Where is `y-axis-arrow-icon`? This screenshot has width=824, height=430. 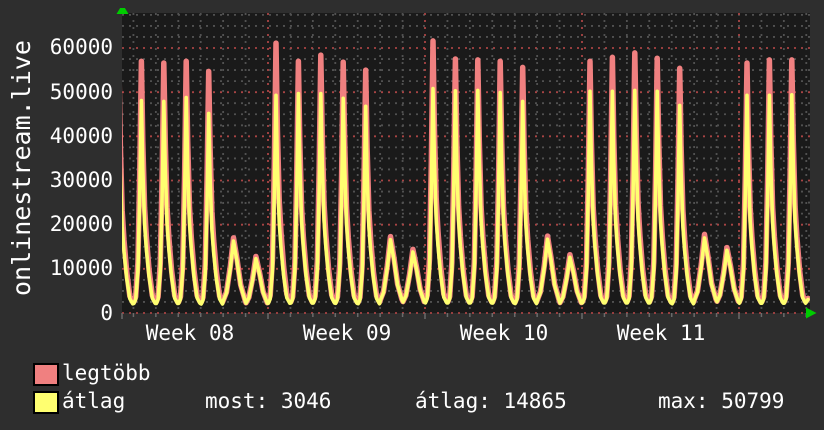 y-axis-arrow-icon is located at coordinates (122, 11).